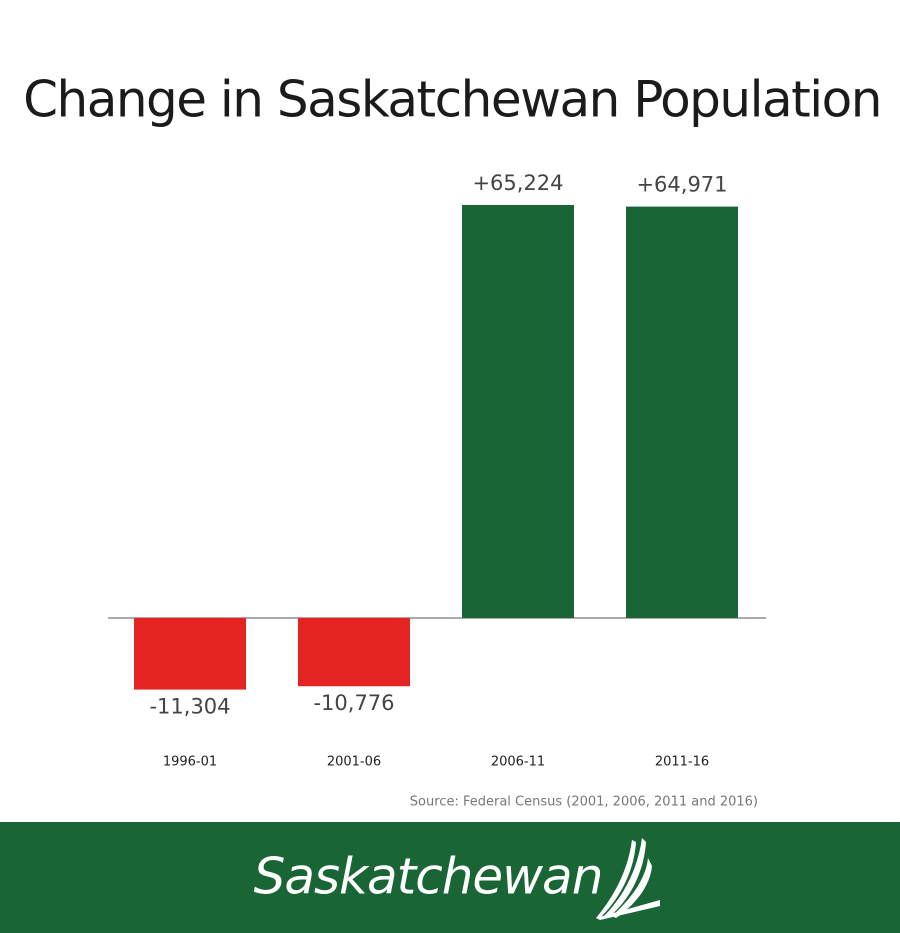 This screenshot has width=900, height=933. Describe the element at coordinates (628, 879) in the screenshot. I see `logo-icon` at that location.